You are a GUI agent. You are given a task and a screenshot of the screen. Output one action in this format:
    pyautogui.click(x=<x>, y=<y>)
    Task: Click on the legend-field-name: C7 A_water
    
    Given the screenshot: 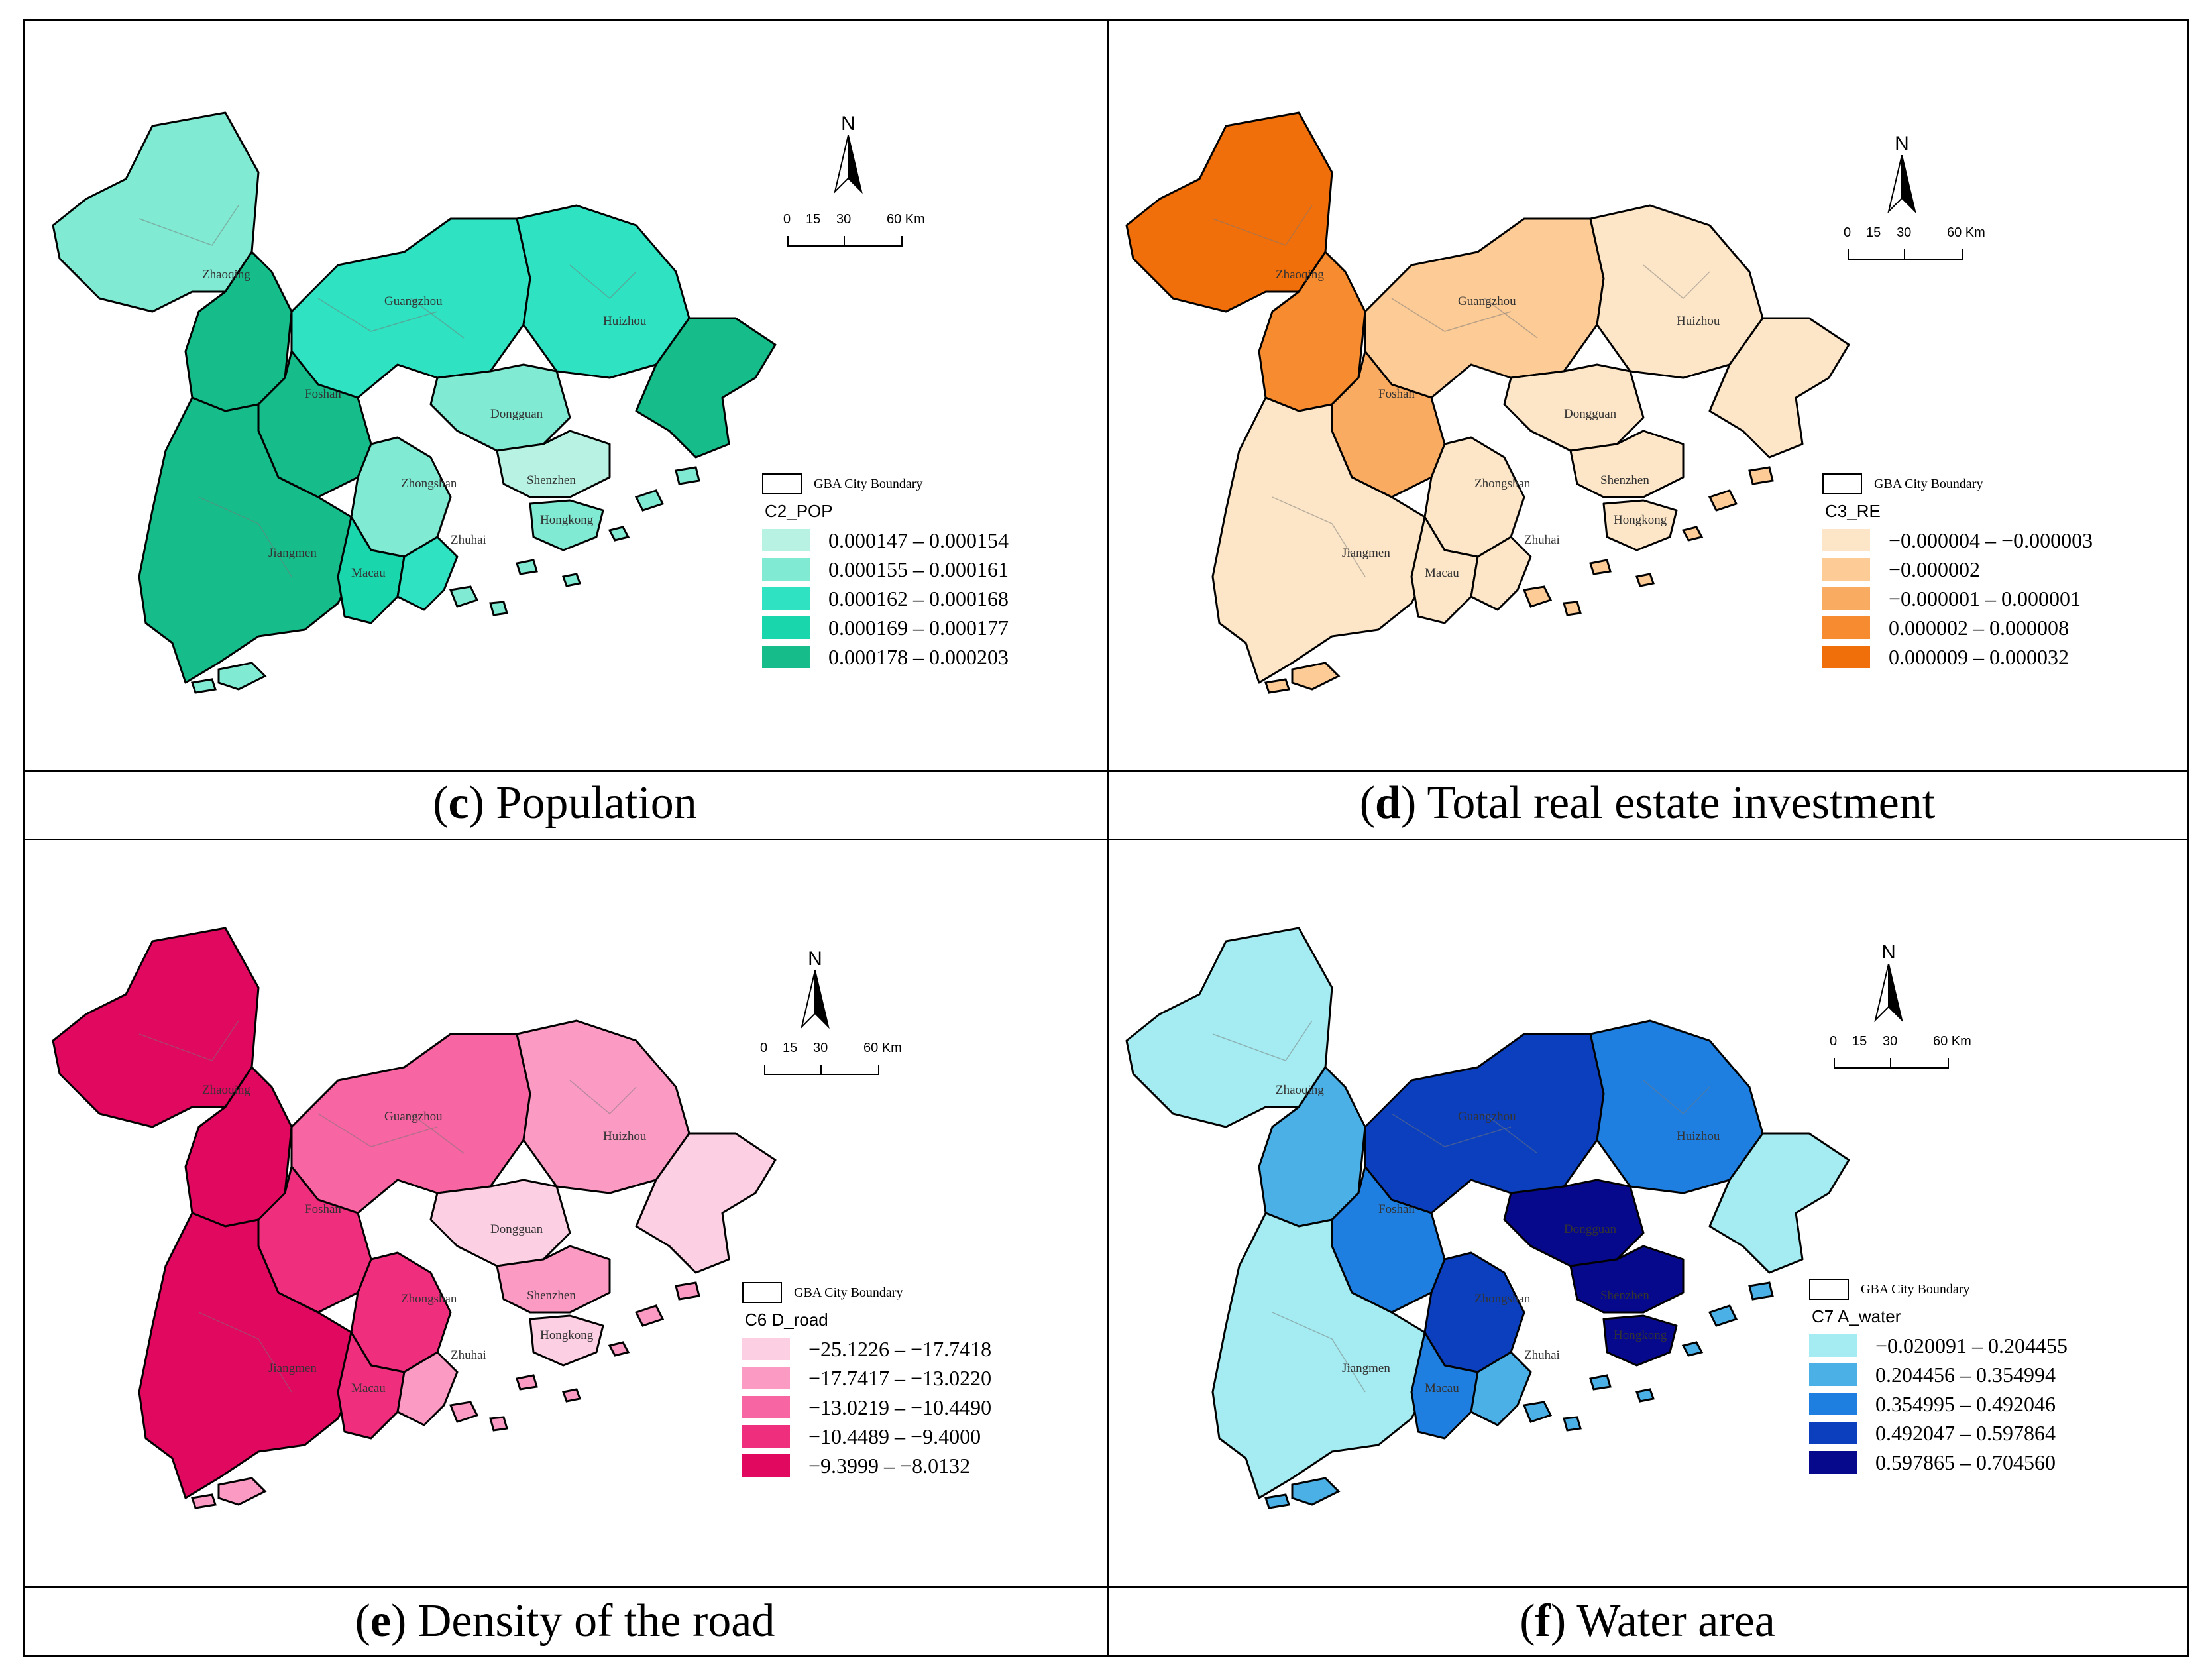 What is the action you would take?
    pyautogui.click(x=1856, y=1316)
    